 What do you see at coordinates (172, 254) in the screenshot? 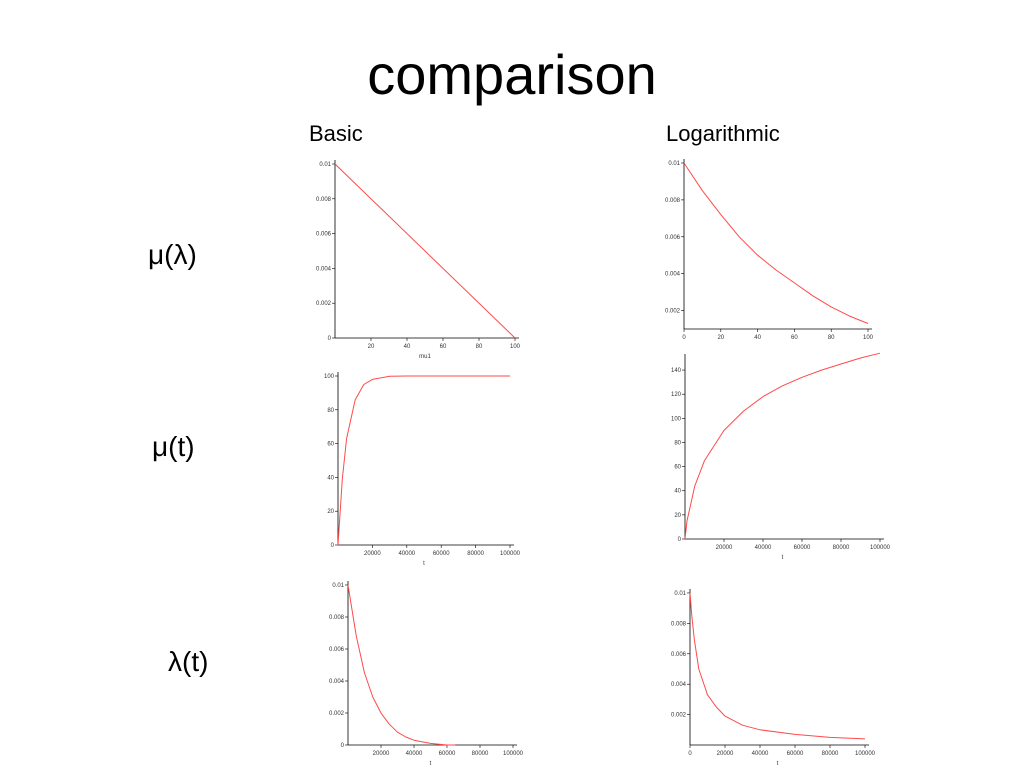
I see `row-label-mu-lambda: μ(λ)` at bounding box center [172, 254].